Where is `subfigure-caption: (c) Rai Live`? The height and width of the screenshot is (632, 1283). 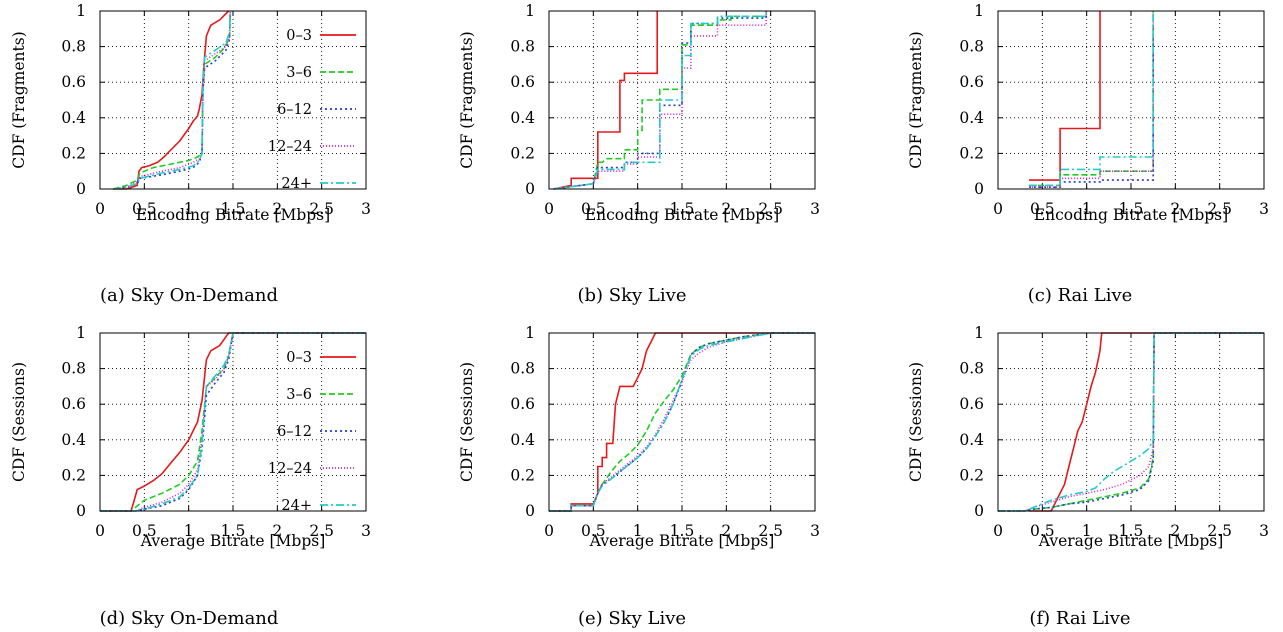 subfigure-caption: (c) Rai Live is located at coordinates (1080, 295).